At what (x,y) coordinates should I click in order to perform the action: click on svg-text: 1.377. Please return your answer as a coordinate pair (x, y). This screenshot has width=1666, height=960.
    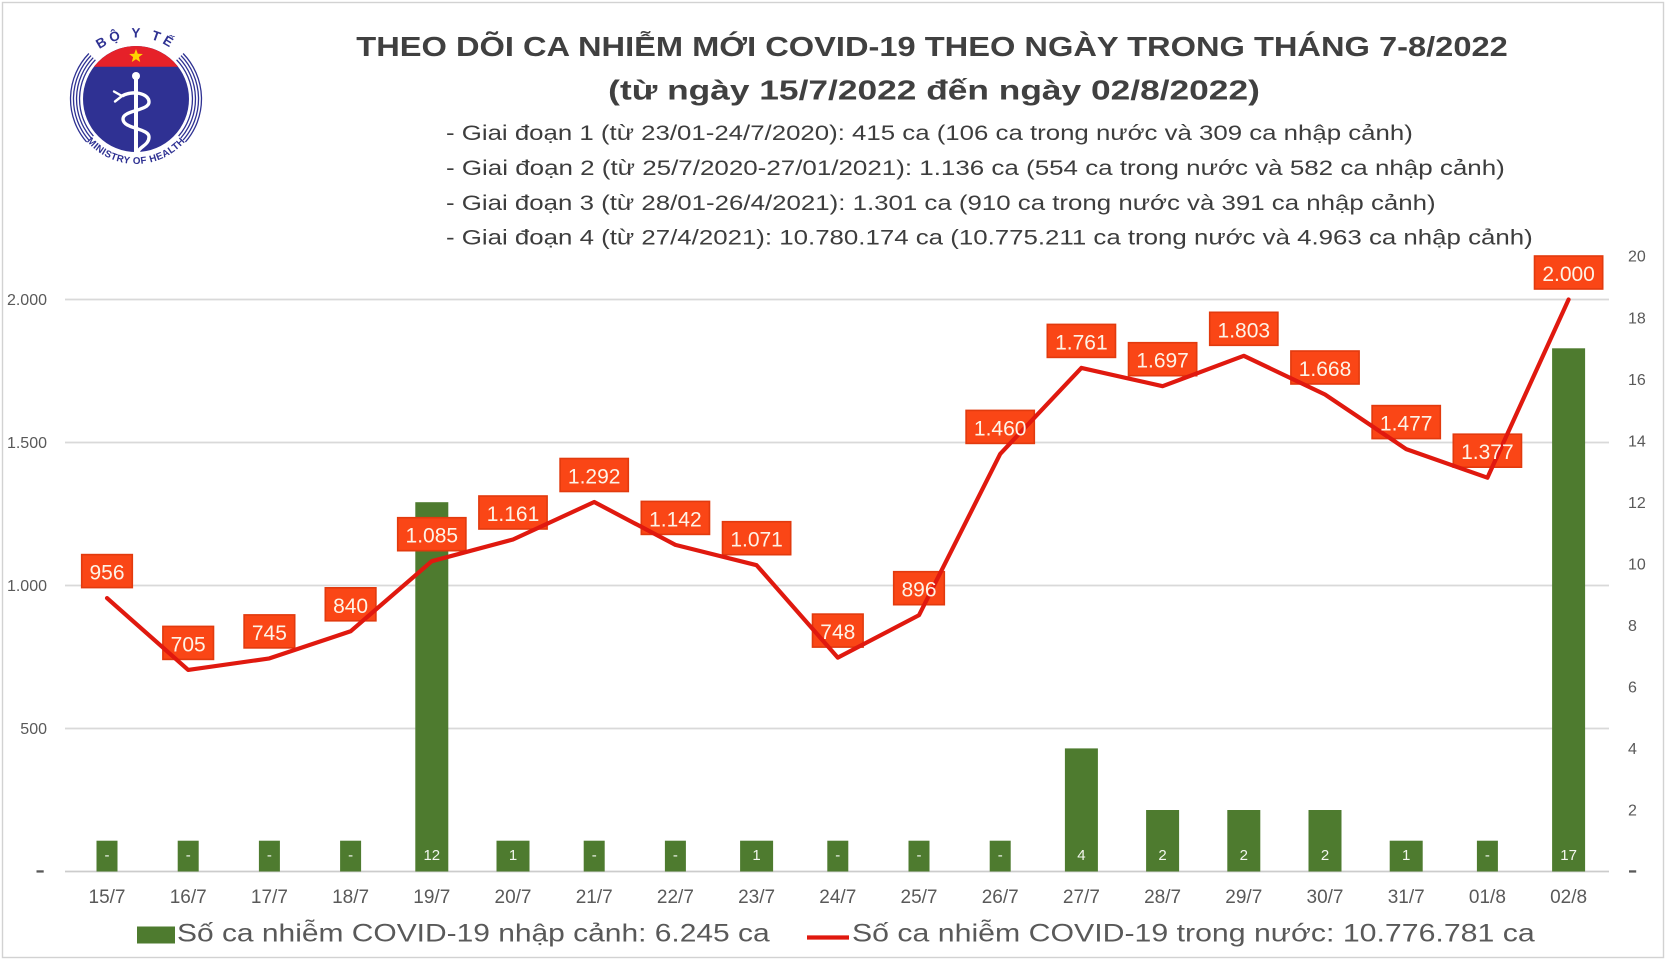
    Looking at the image, I should click on (1487, 452).